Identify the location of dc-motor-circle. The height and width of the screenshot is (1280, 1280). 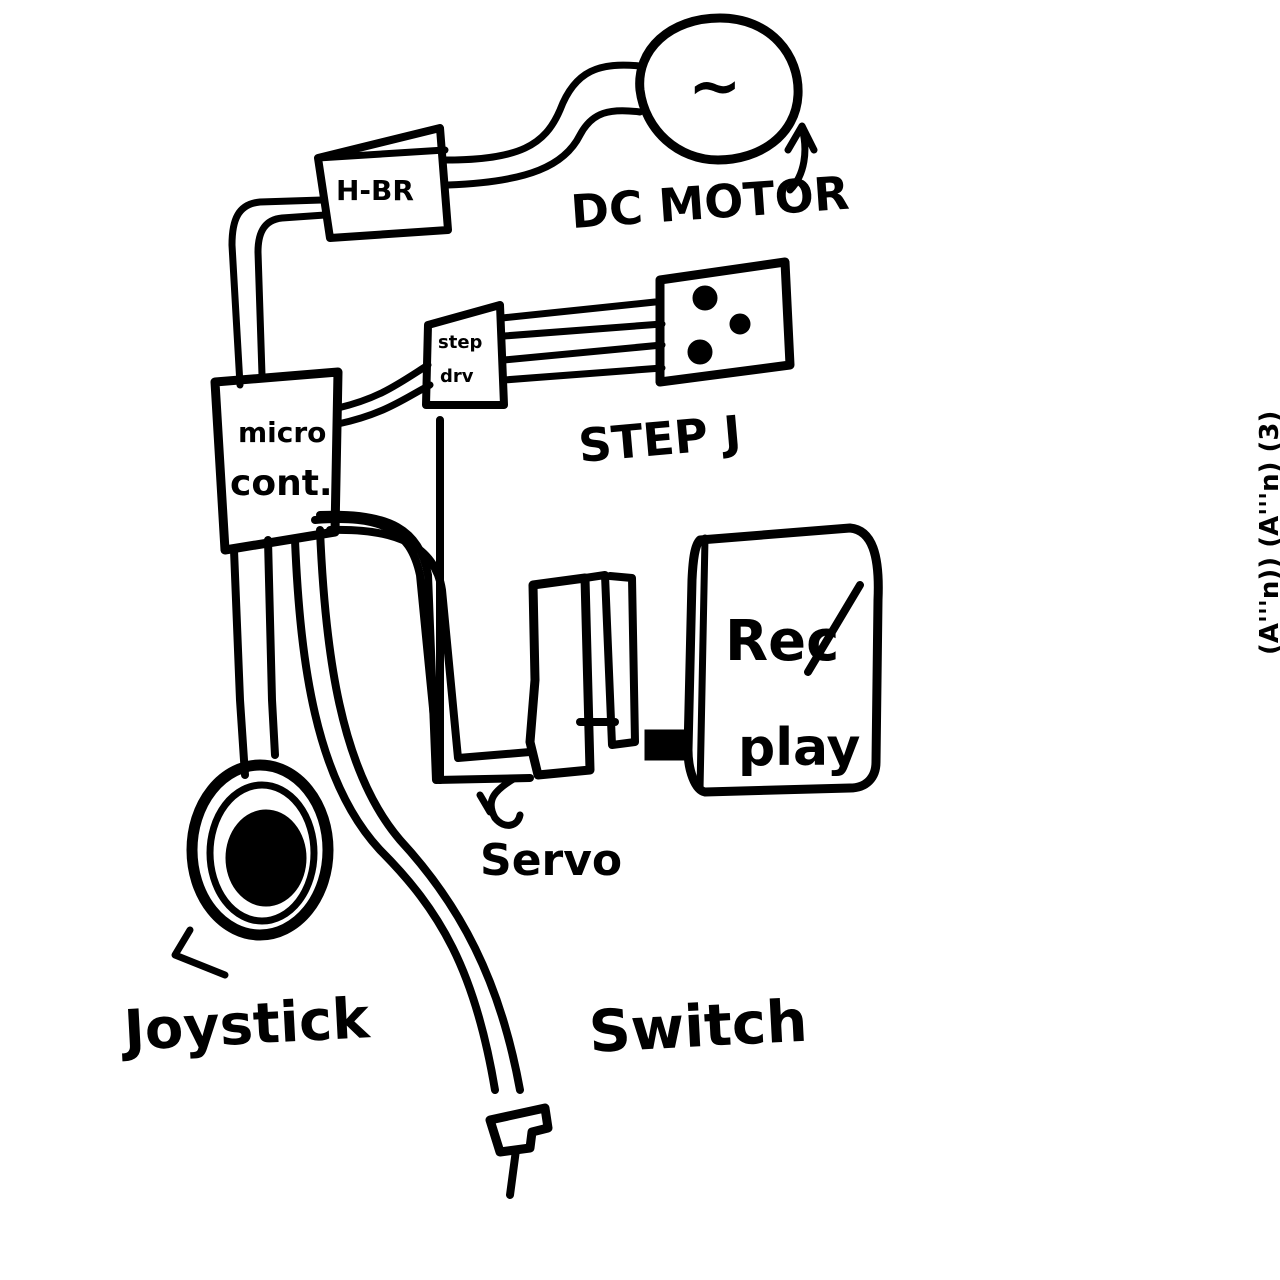
(719, 89).